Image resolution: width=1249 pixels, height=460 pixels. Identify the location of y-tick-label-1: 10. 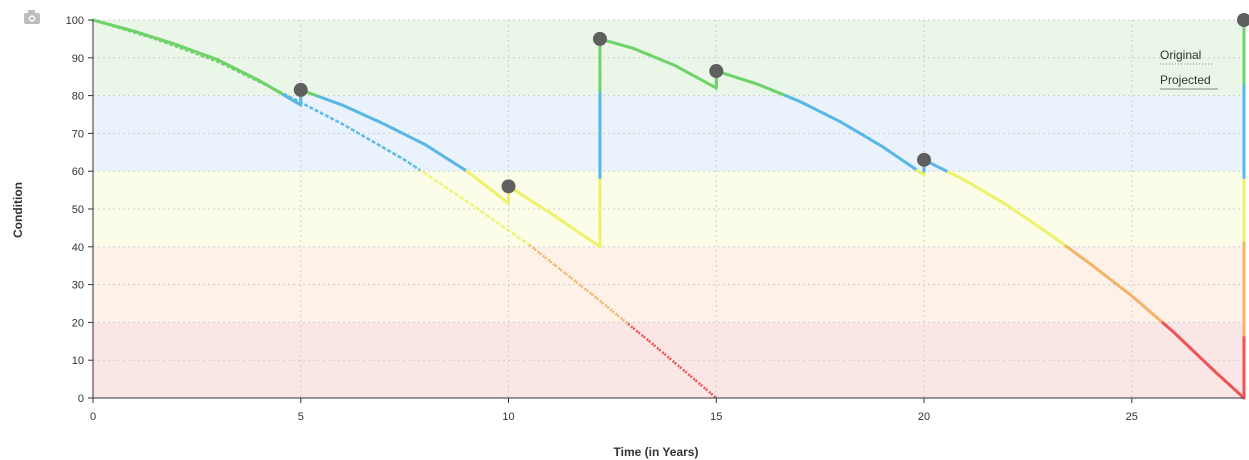
(78, 361).